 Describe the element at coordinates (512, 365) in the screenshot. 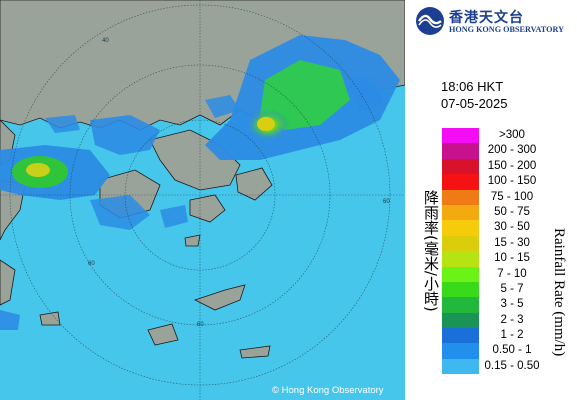

I see `legend-range-label: 0.15 - 0.50` at that location.